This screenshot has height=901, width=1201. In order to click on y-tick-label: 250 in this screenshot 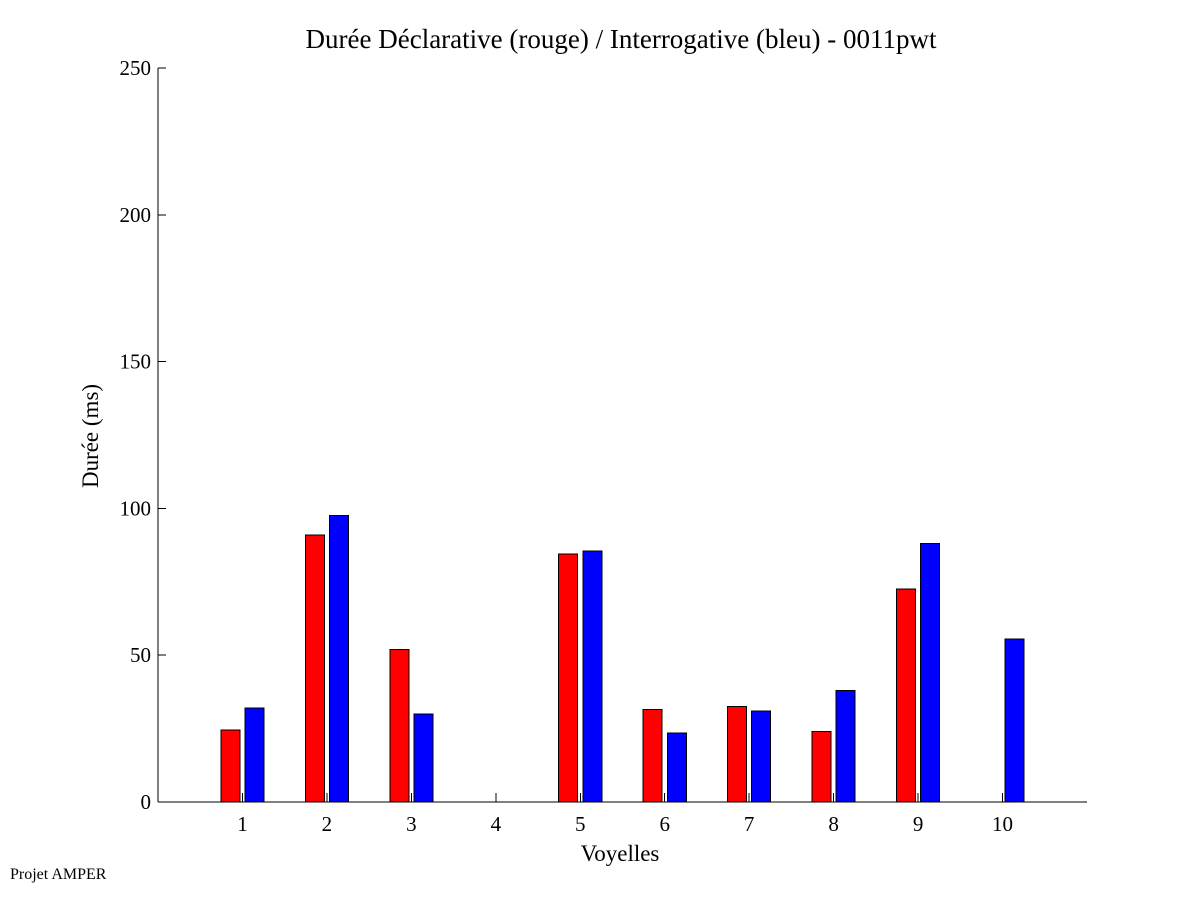, I will do `click(136, 68)`.